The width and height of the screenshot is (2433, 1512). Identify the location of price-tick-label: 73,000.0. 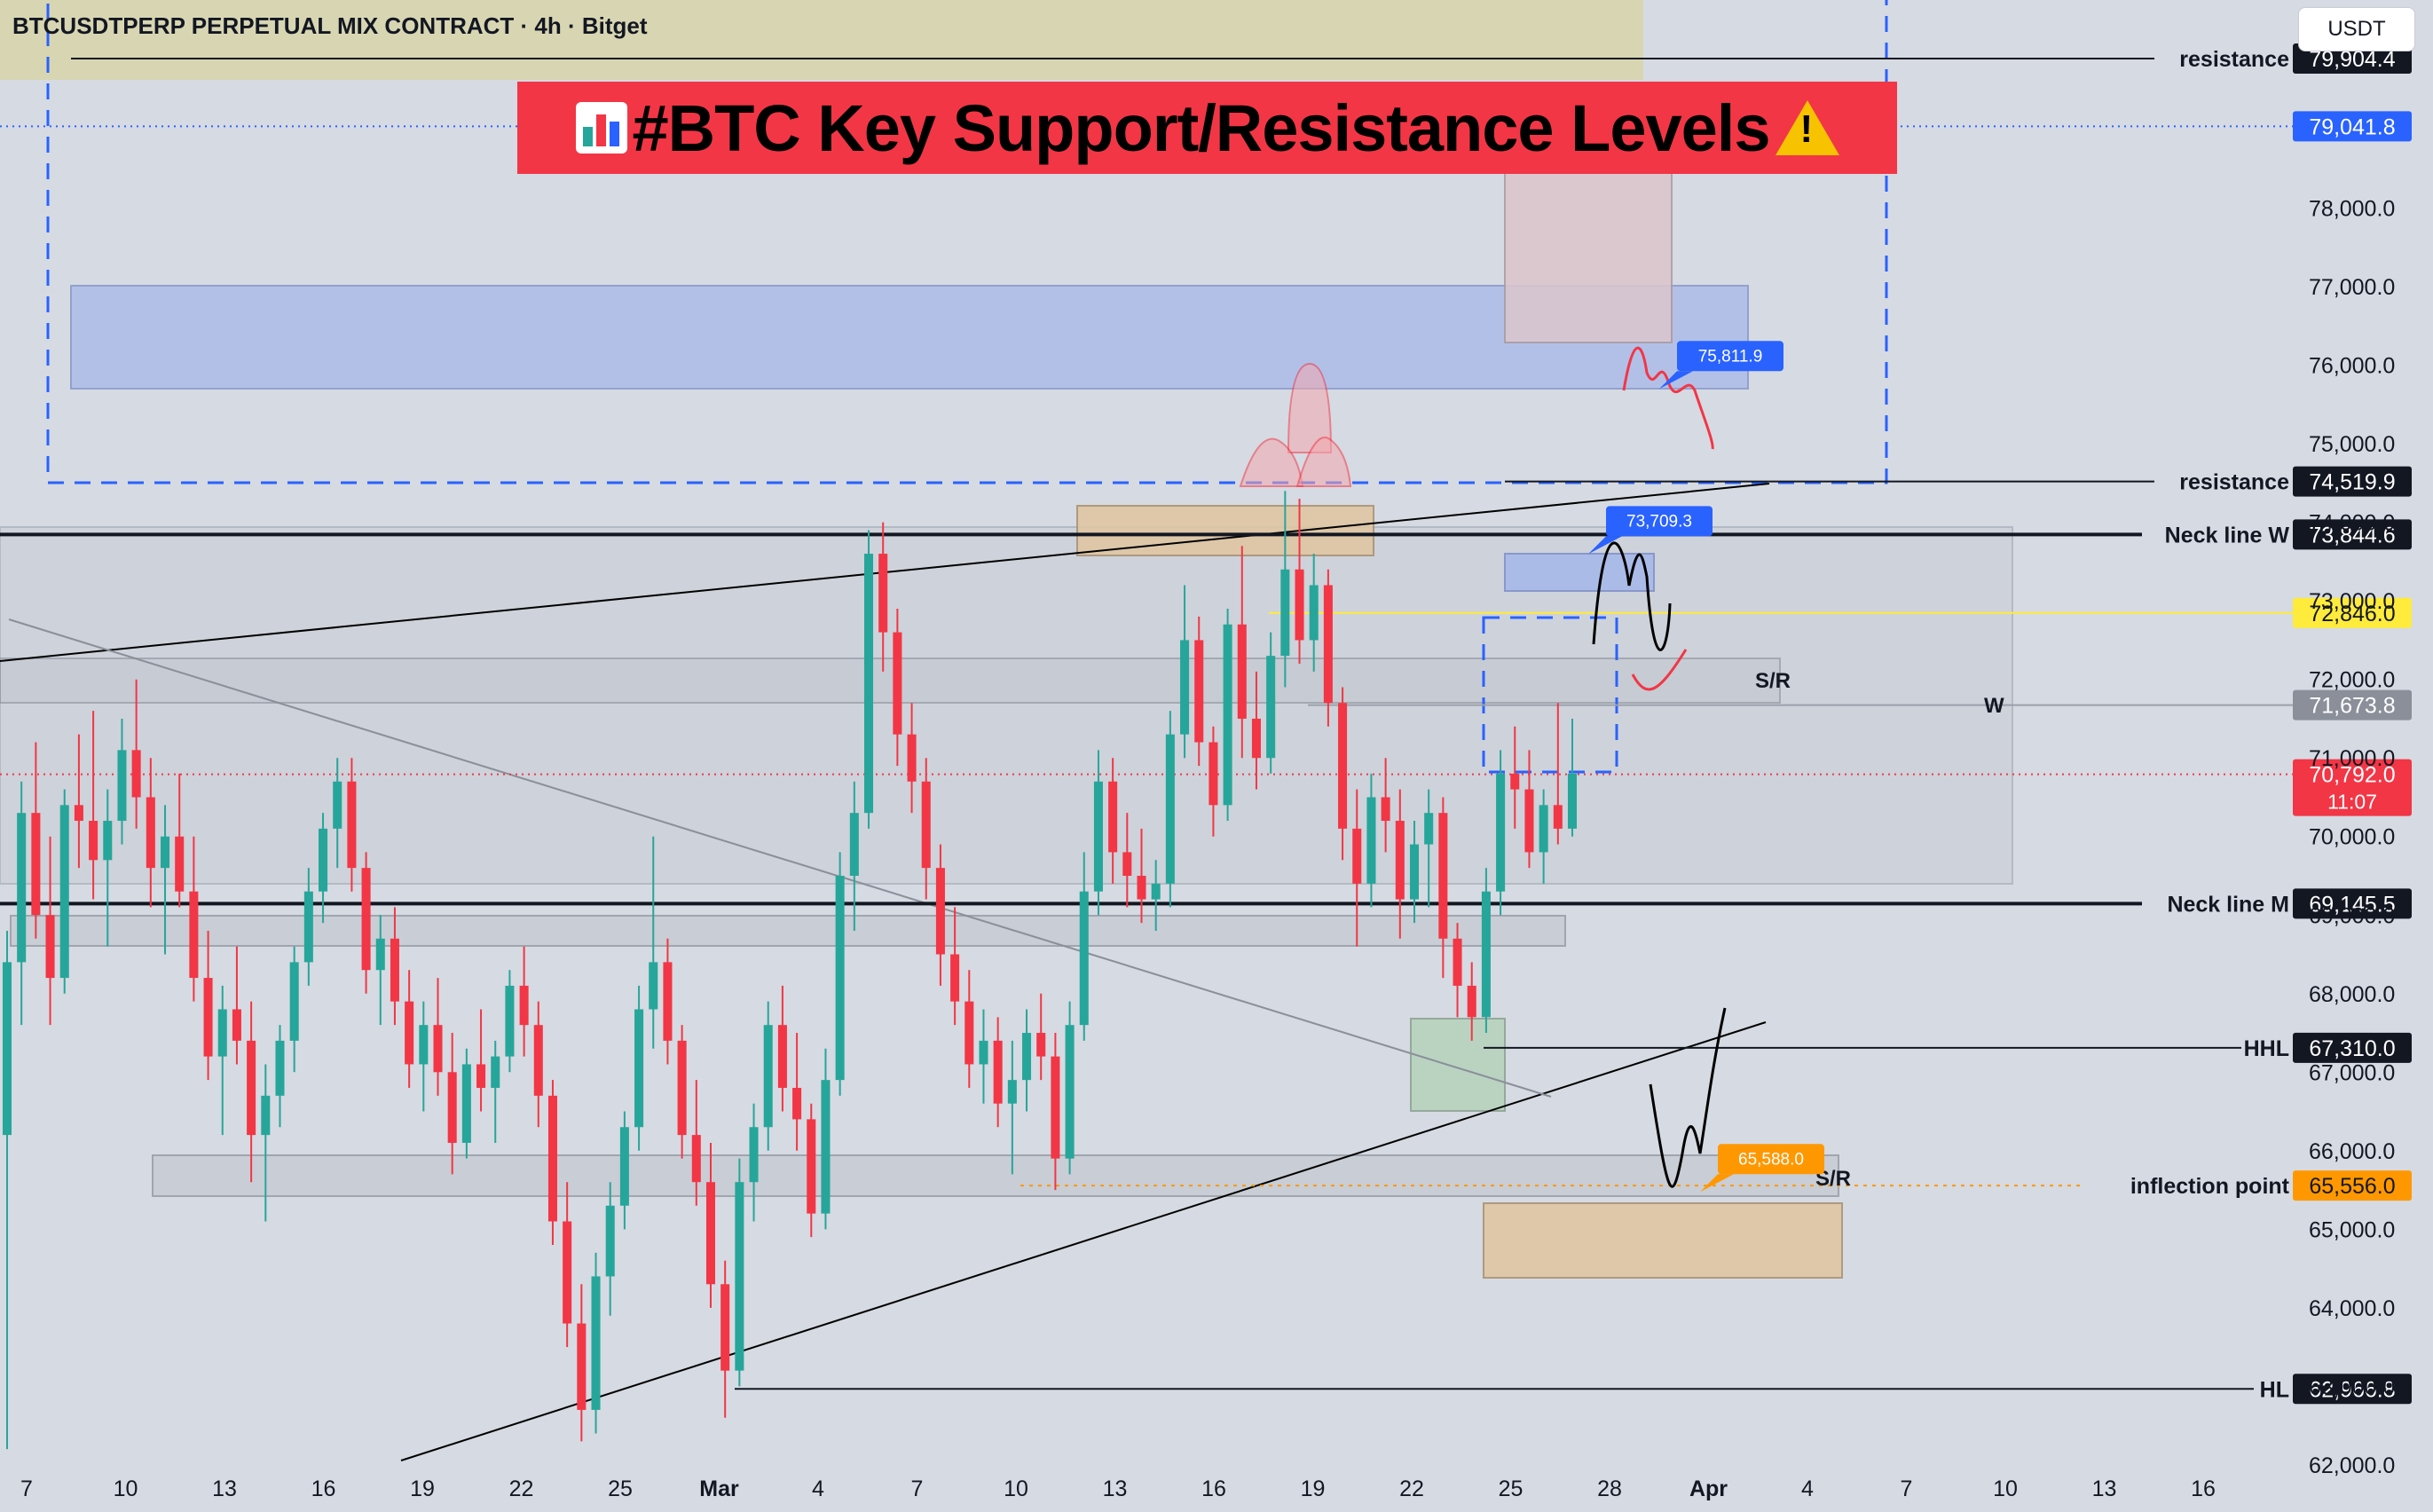
(2352, 601).